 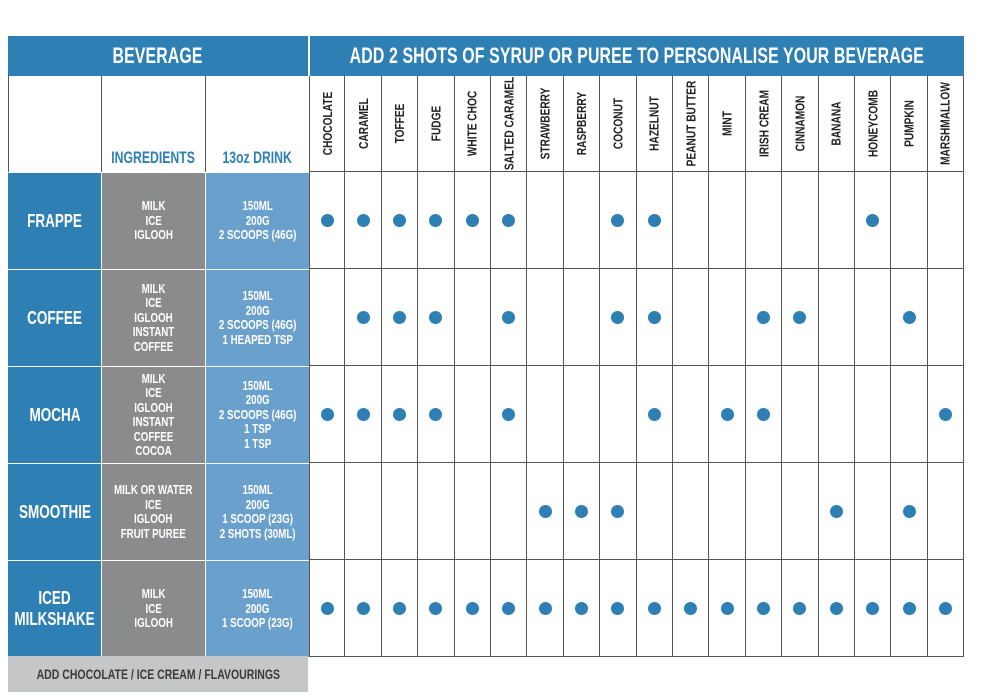 What do you see at coordinates (257, 317) in the screenshot?
I see `quantities-cell: 150ML 200G 2 SCOOPS (46G) 1 HEAPED TSP` at bounding box center [257, 317].